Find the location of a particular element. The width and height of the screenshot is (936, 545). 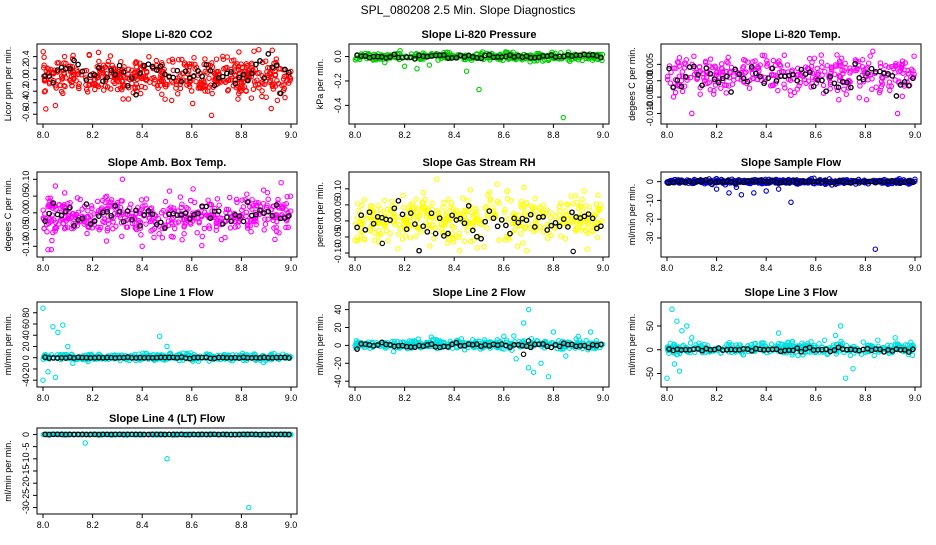

y-tick-label: 0.4 is located at coordinates (26, 56).